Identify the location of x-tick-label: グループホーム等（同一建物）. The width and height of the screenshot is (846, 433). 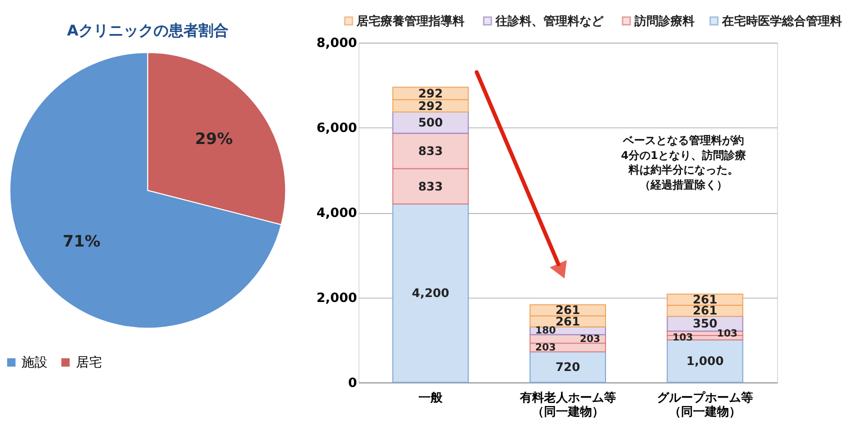
(705, 404).